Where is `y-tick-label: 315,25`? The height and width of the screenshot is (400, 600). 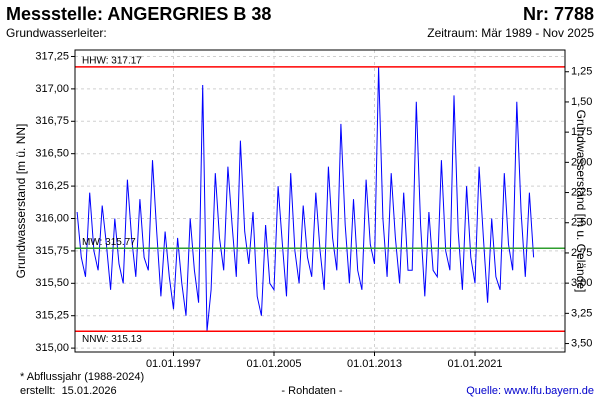
y-tick-label: 315,25 is located at coordinates (52, 316).